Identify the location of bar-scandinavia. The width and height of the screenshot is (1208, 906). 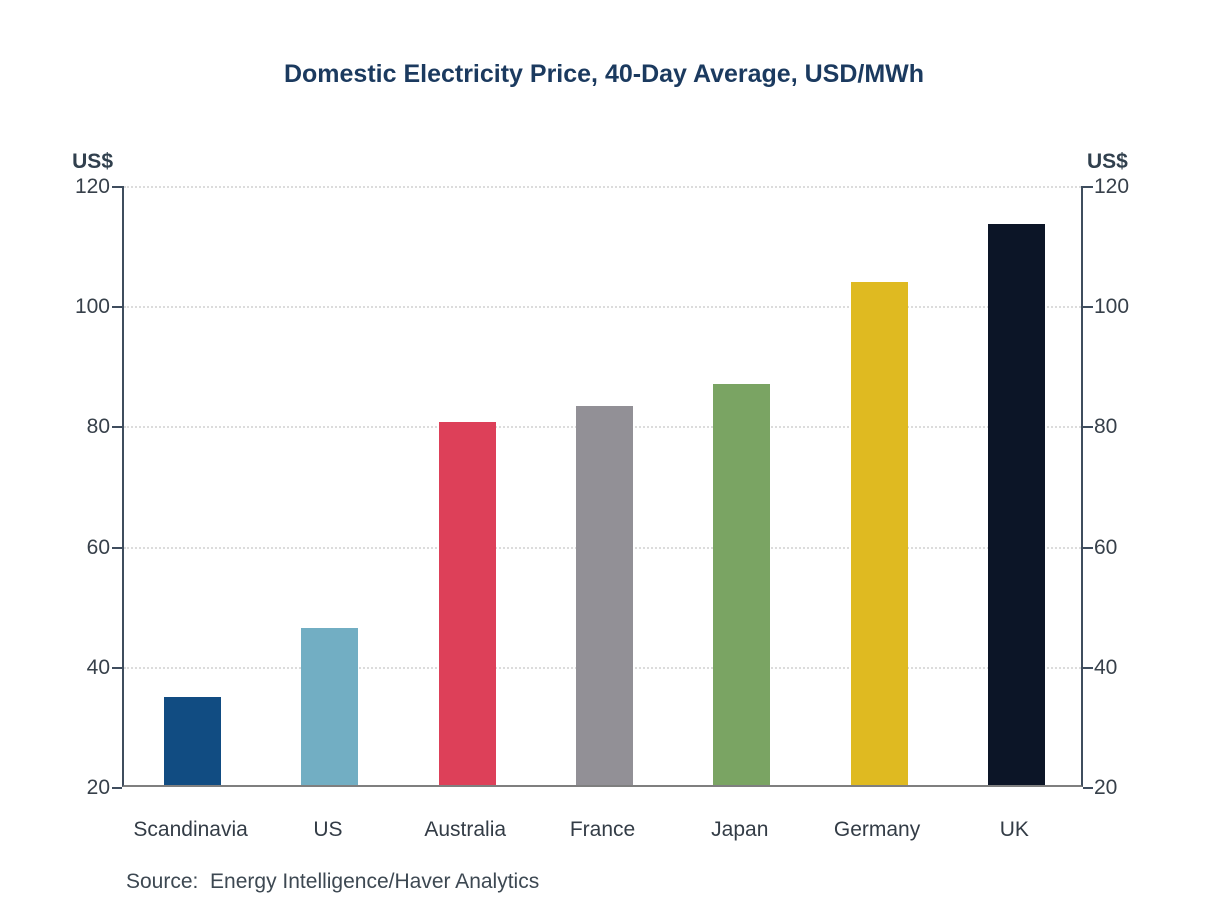
(193, 741).